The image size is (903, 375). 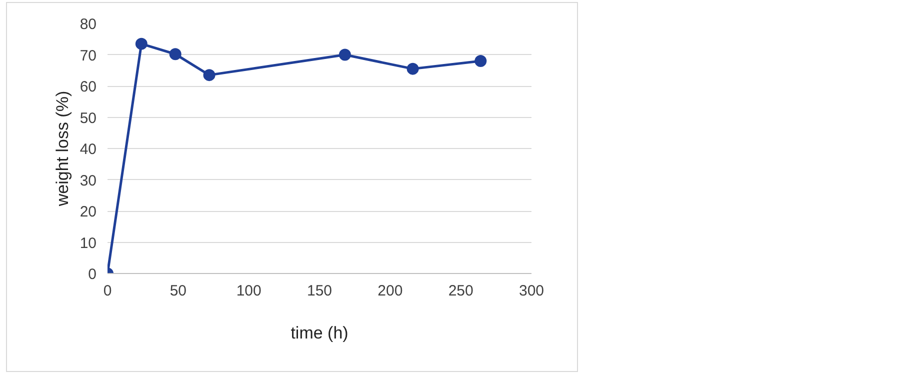 I want to click on y-tick-label: 20, so click(x=88, y=212).